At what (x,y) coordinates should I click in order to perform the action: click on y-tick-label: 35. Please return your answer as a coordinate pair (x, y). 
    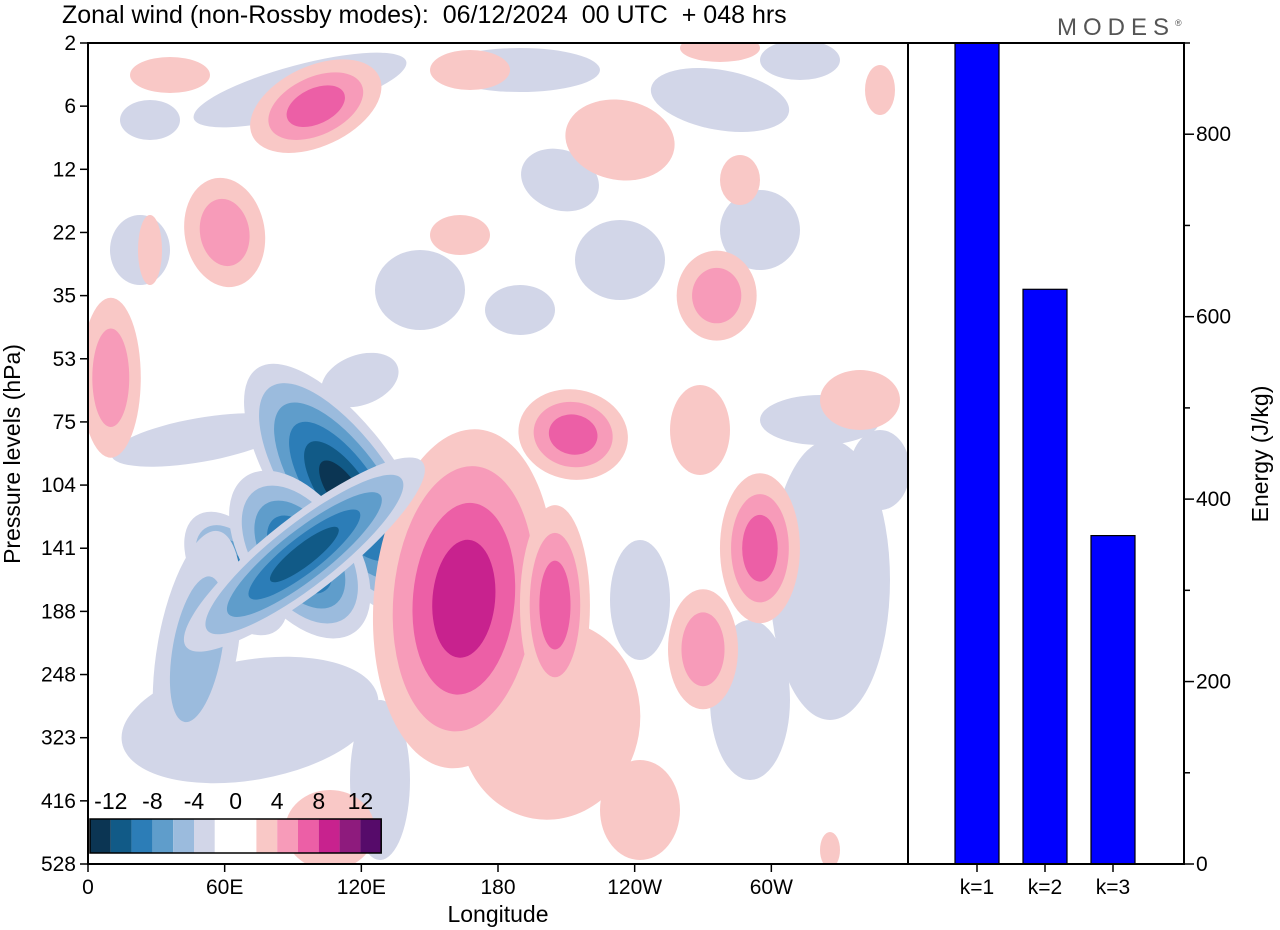
    Looking at the image, I should click on (64, 296).